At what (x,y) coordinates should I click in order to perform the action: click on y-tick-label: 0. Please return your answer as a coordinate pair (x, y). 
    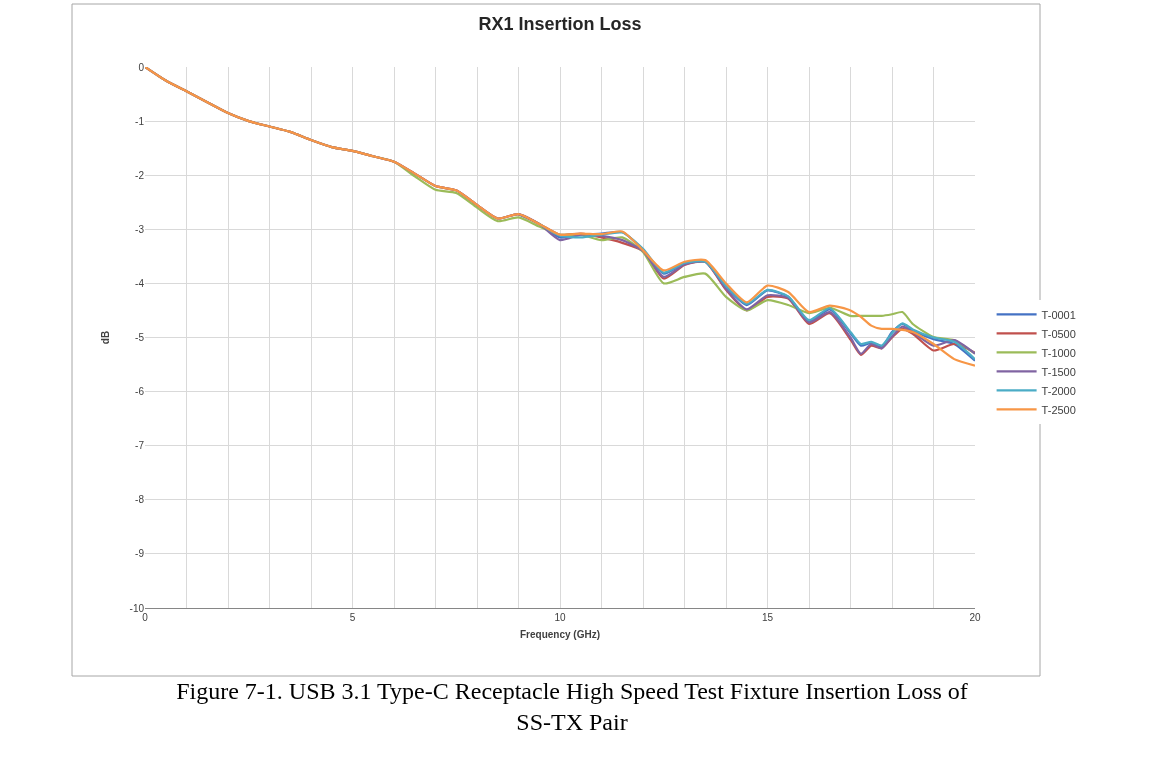
    Looking at the image, I should click on (141, 67).